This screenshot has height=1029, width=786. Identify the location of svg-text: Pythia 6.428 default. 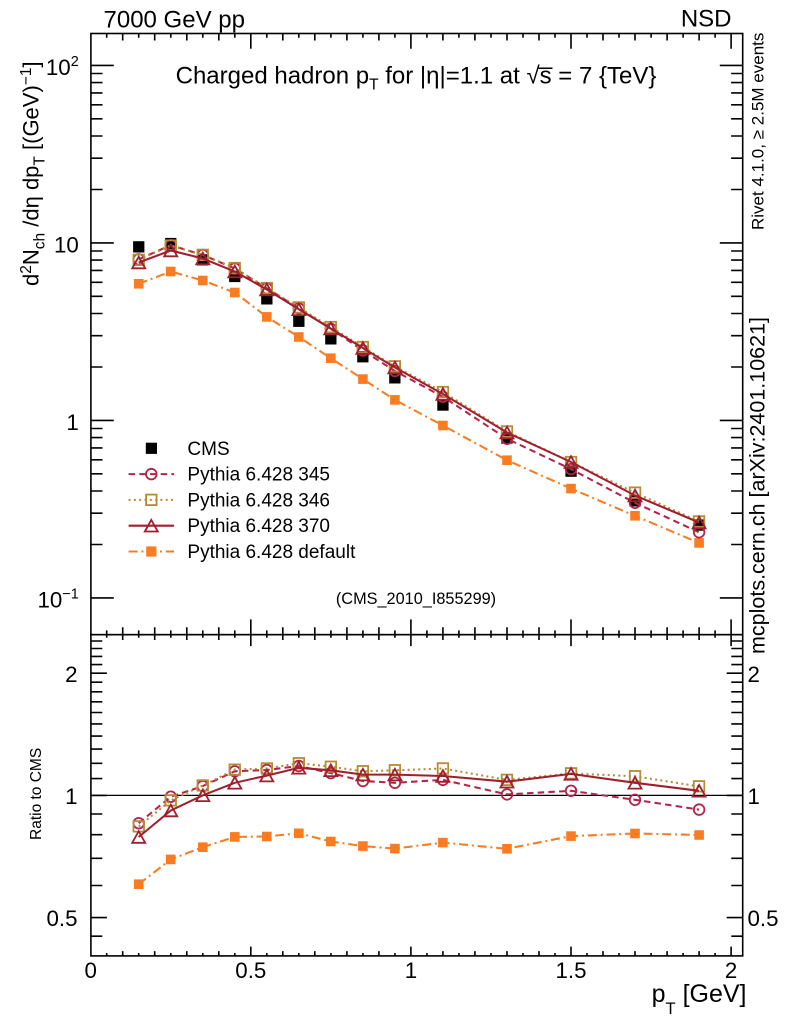
(271, 552).